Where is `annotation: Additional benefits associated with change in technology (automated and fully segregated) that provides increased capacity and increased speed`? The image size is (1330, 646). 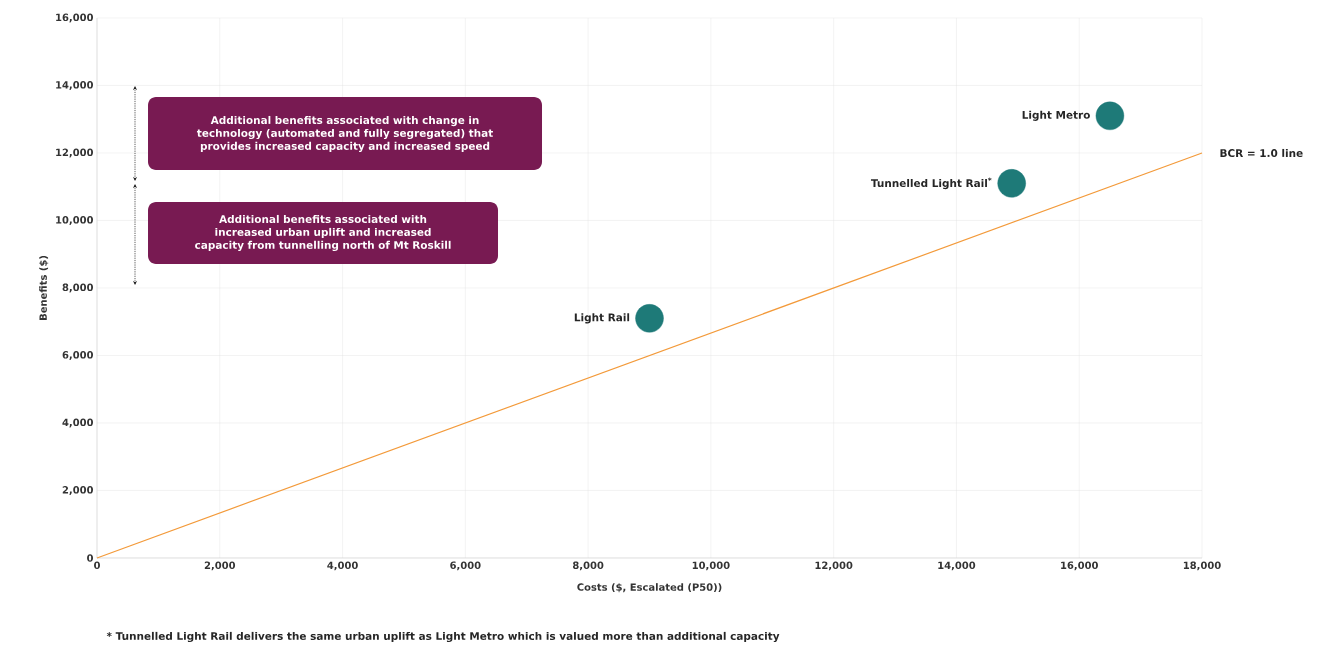 annotation: Additional benefits associated with change in technology (automated and fully segregated) that provides increased capacity and increased speed is located at coordinates (344, 134).